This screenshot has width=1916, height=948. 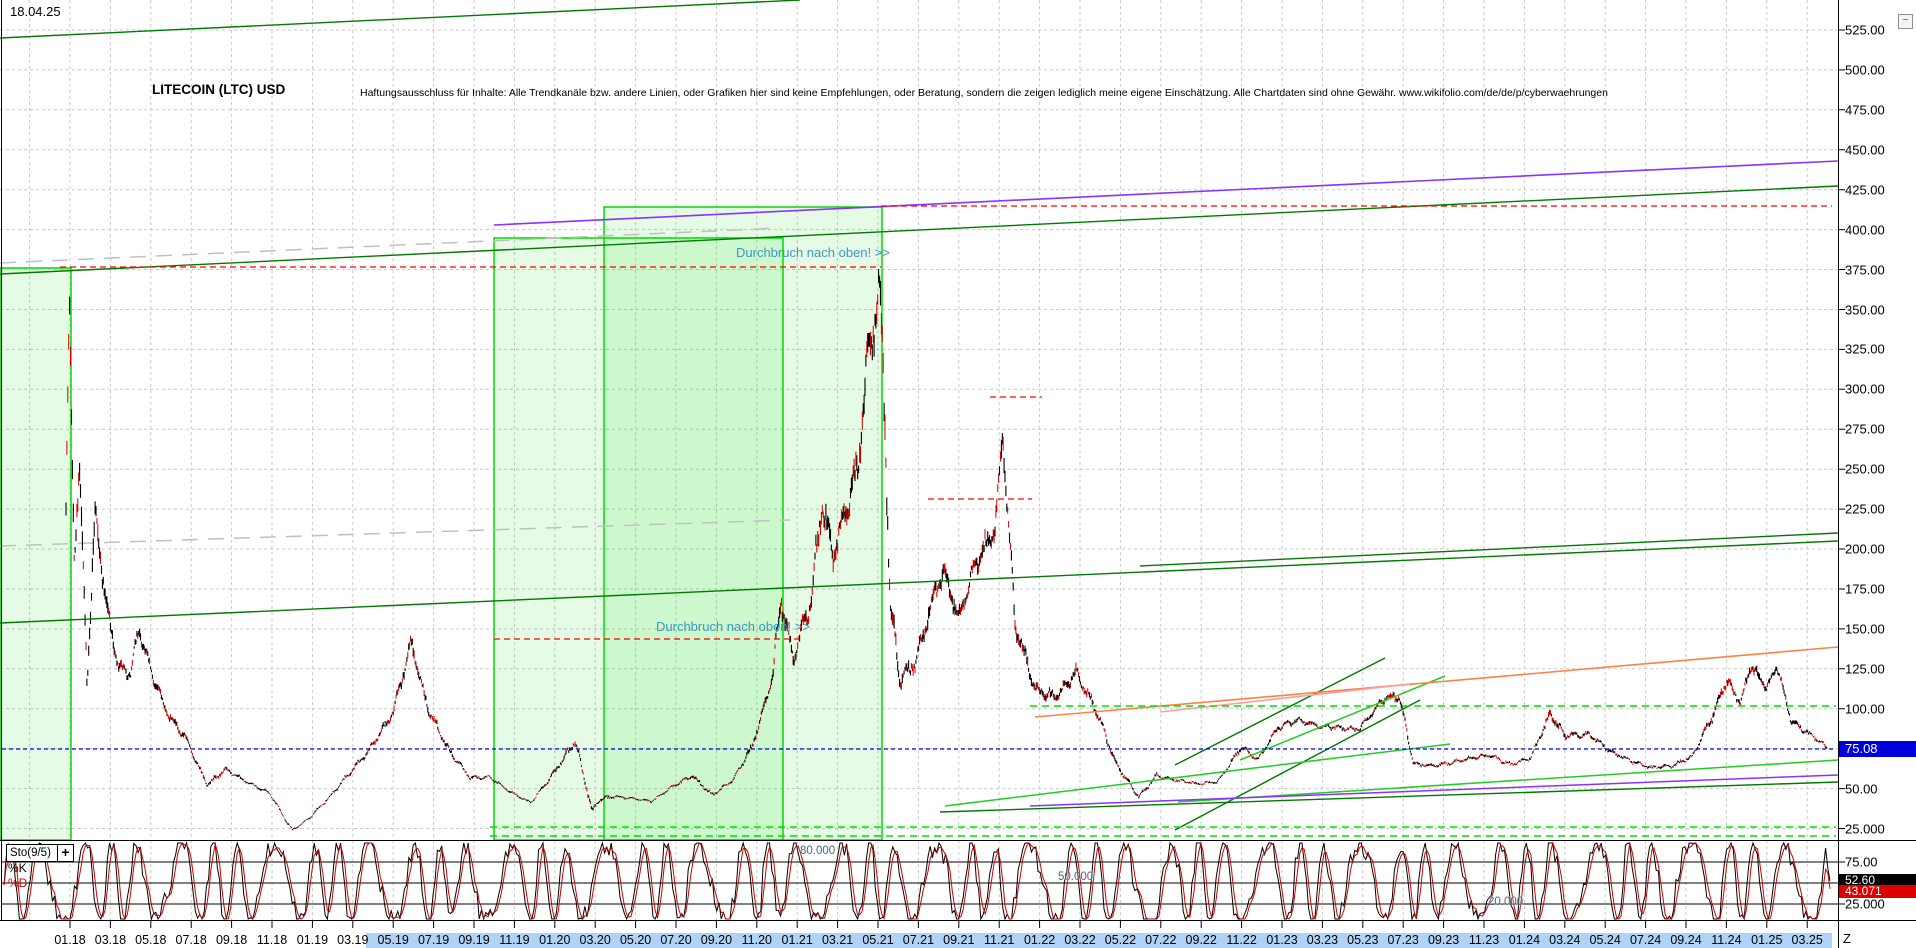 What do you see at coordinates (878, 940) in the screenshot?
I see `x-axis-label: 05.21` at bounding box center [878, 940].